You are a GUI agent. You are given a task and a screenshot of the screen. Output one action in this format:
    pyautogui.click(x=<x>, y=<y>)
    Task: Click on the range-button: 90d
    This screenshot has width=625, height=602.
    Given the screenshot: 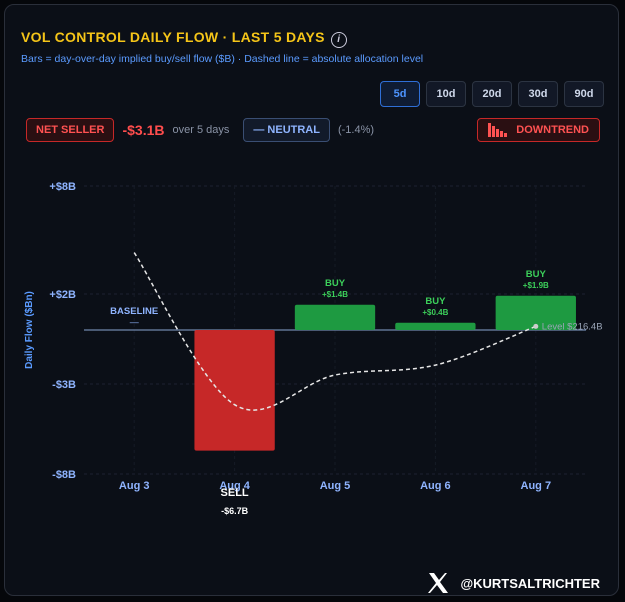 What is the action you would take?
    pyautogui.click(x=584, y=94)
    